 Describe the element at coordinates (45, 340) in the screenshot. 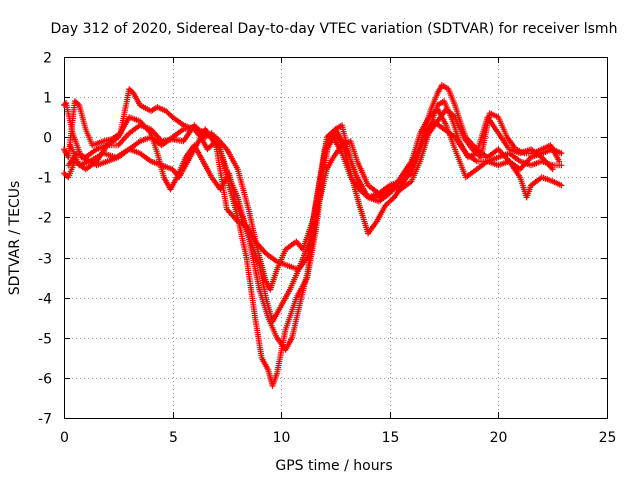

I see `y-tick-label: -5` at that location.